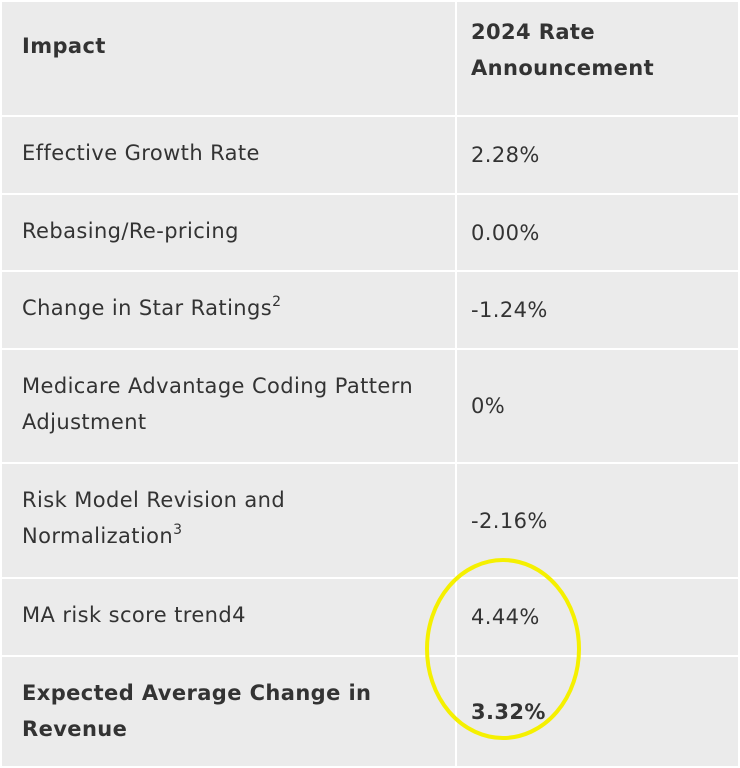 Image resolution: width=740 pixels, height=768 pixels. What do you see at coordinates (597, 711) in the screenshot?
I see `value-cell: 3.32%` at bounding box center [597, 711].